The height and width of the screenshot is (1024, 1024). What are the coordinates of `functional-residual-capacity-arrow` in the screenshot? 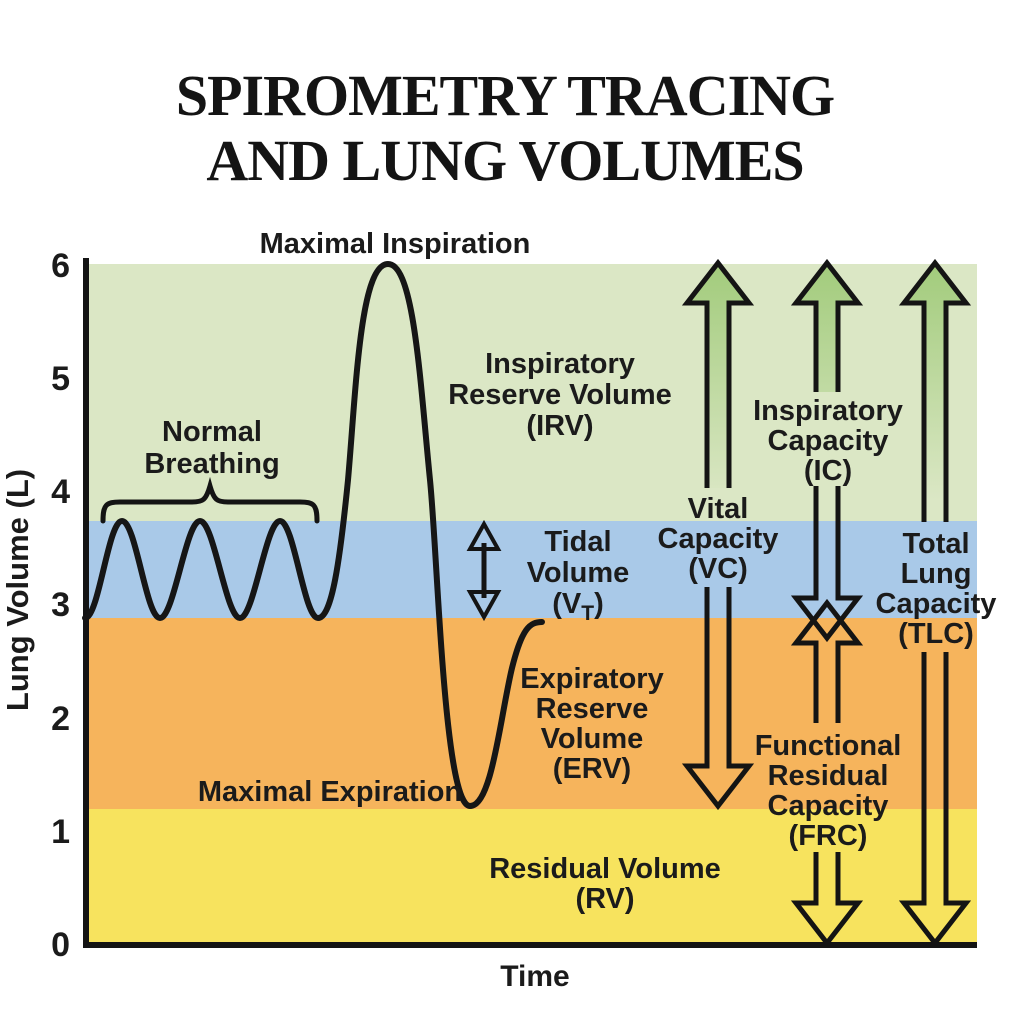 It's located at (827, 773).